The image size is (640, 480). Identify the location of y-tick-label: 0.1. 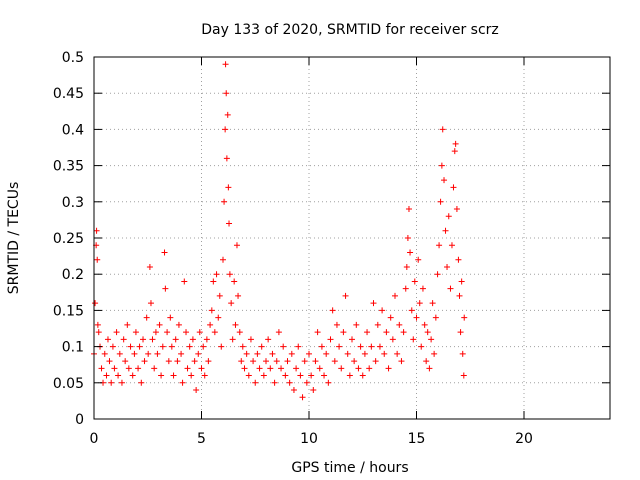
(73, 348).